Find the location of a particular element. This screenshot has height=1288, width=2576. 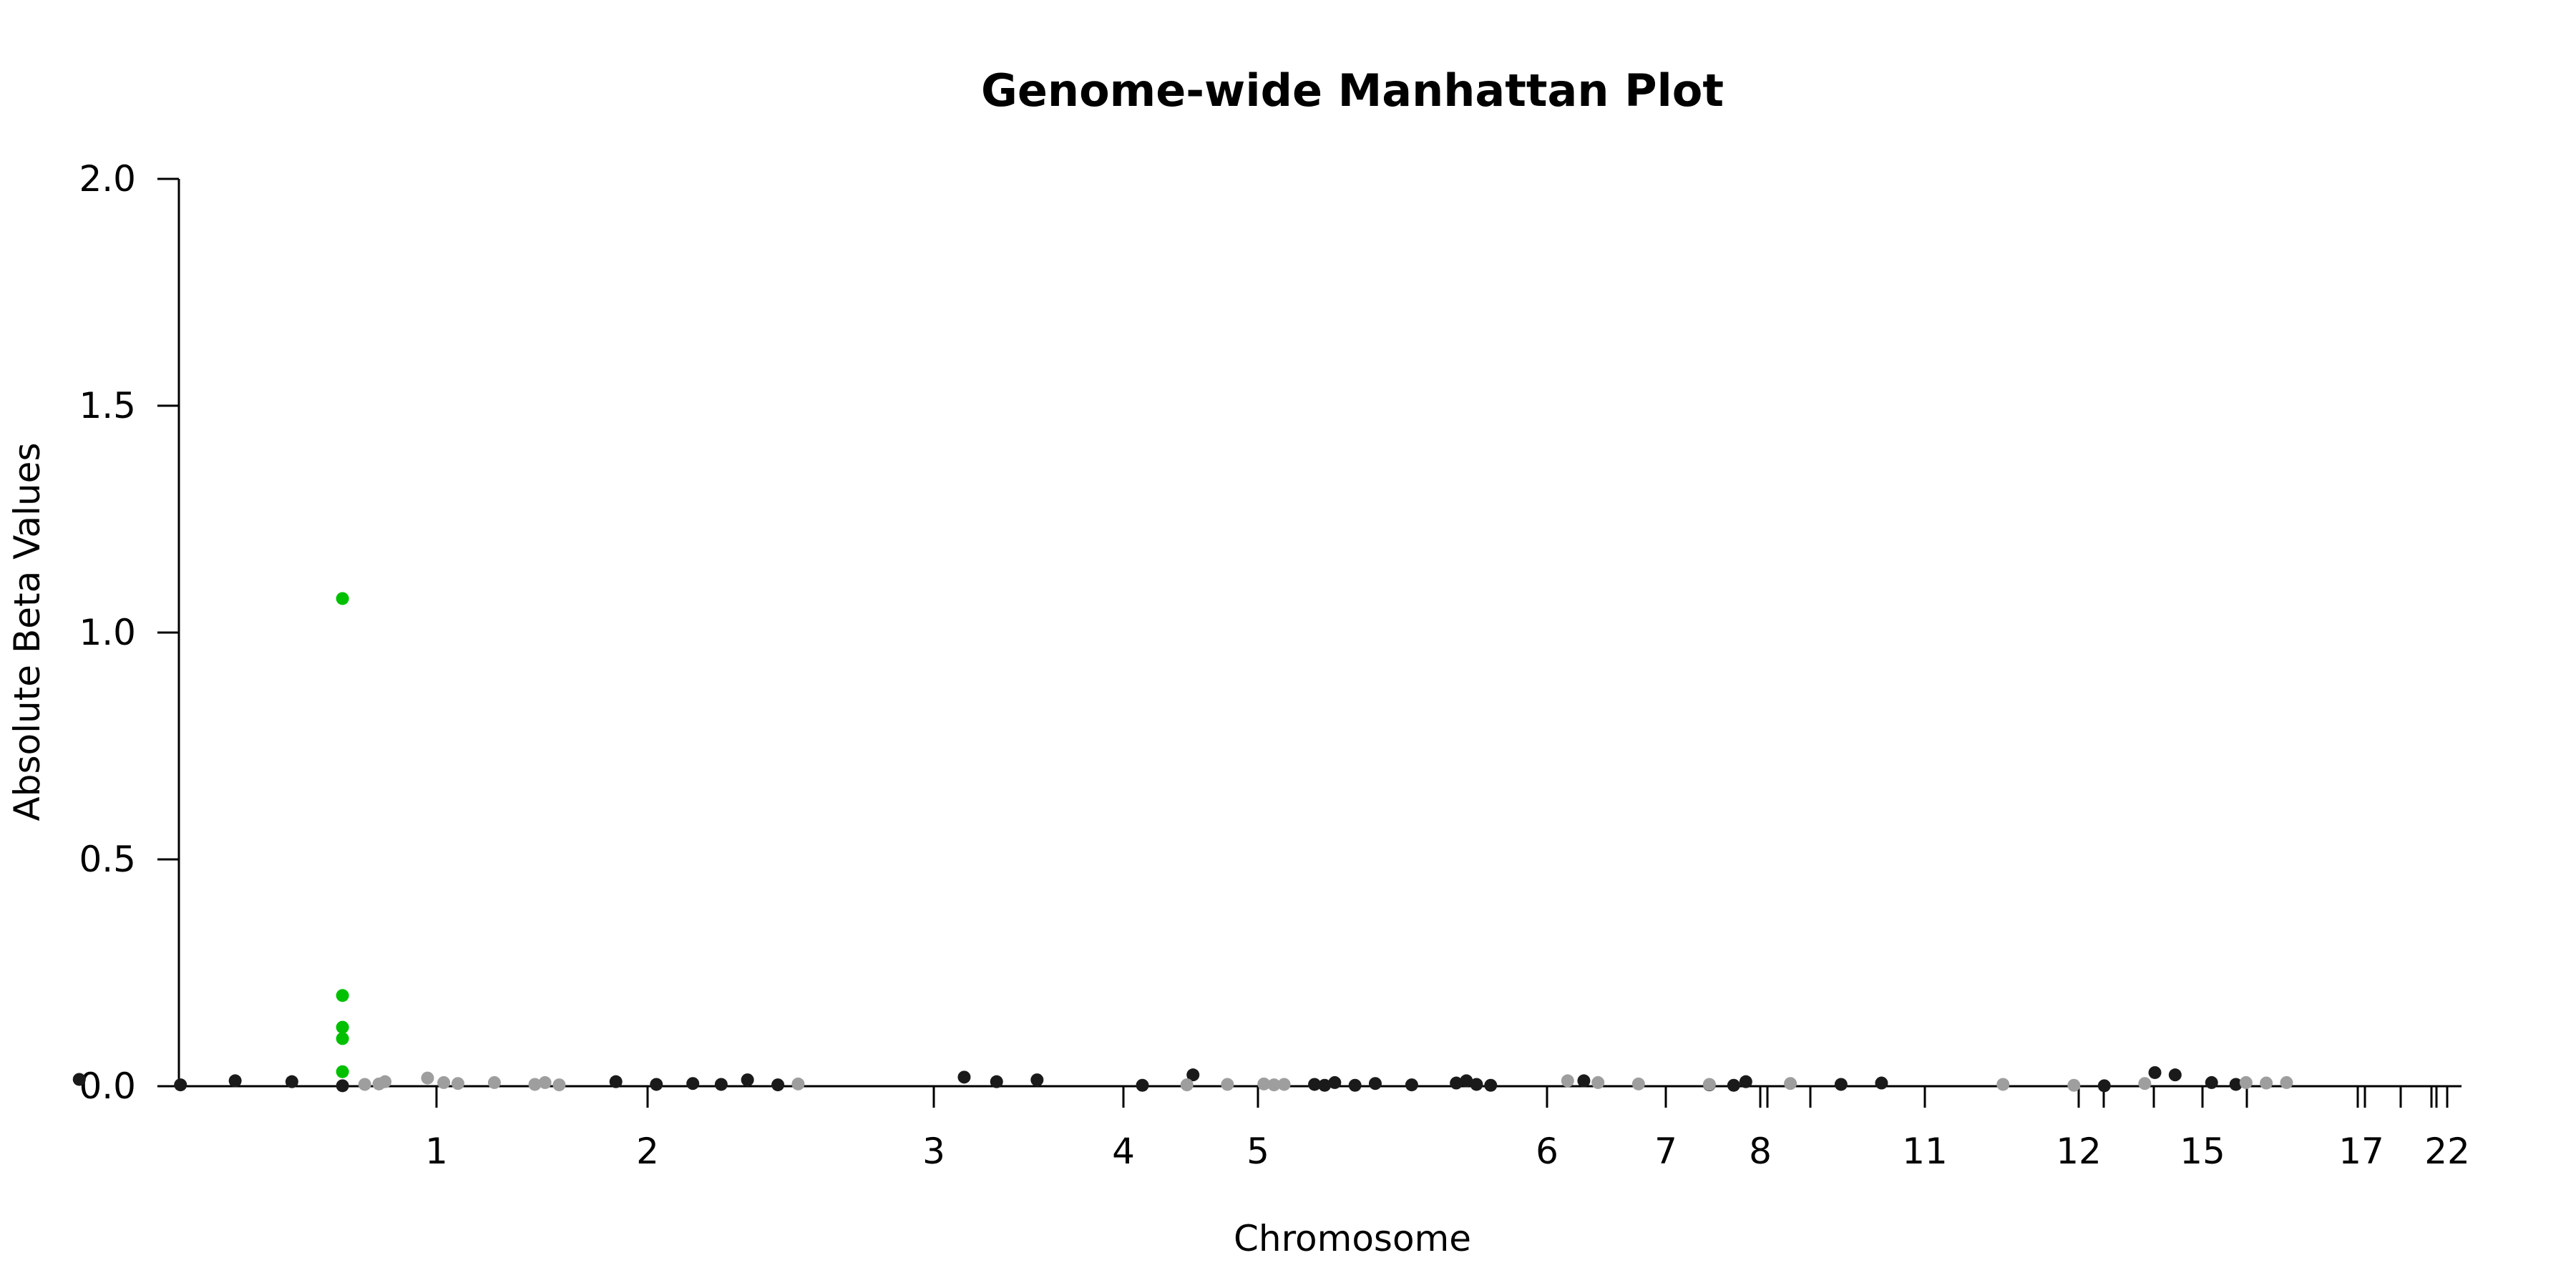

x-tick-label: 5 is located at coordinates (1257, 1151).